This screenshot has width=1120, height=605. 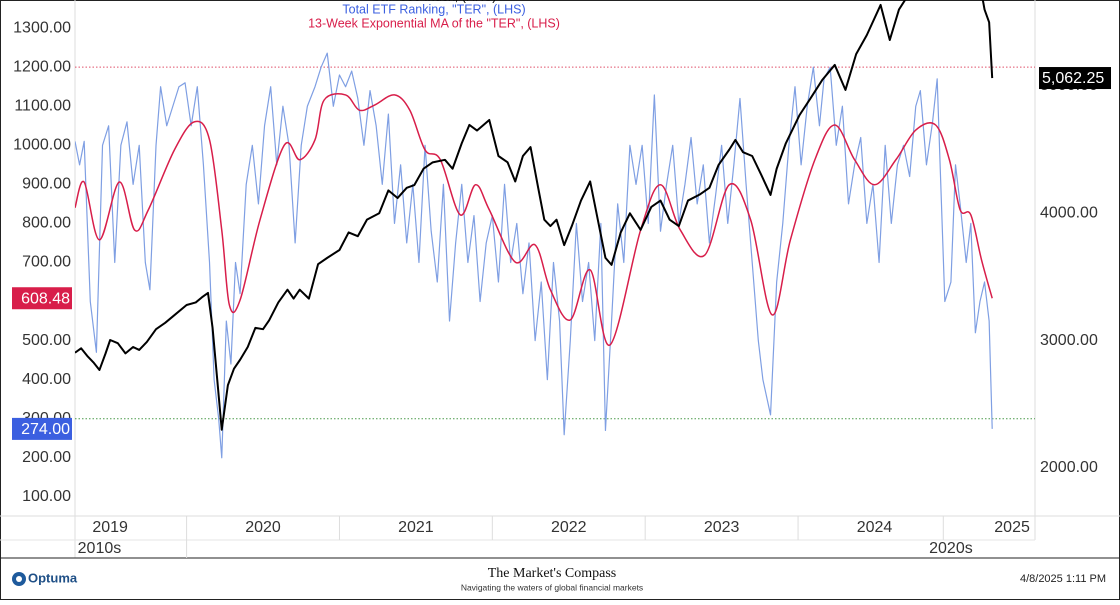 What do you see at coordinates (1069, 340) in the screenshot?
I see `y2-tick-label: 3000.00` at bounding box center [1069, 340].